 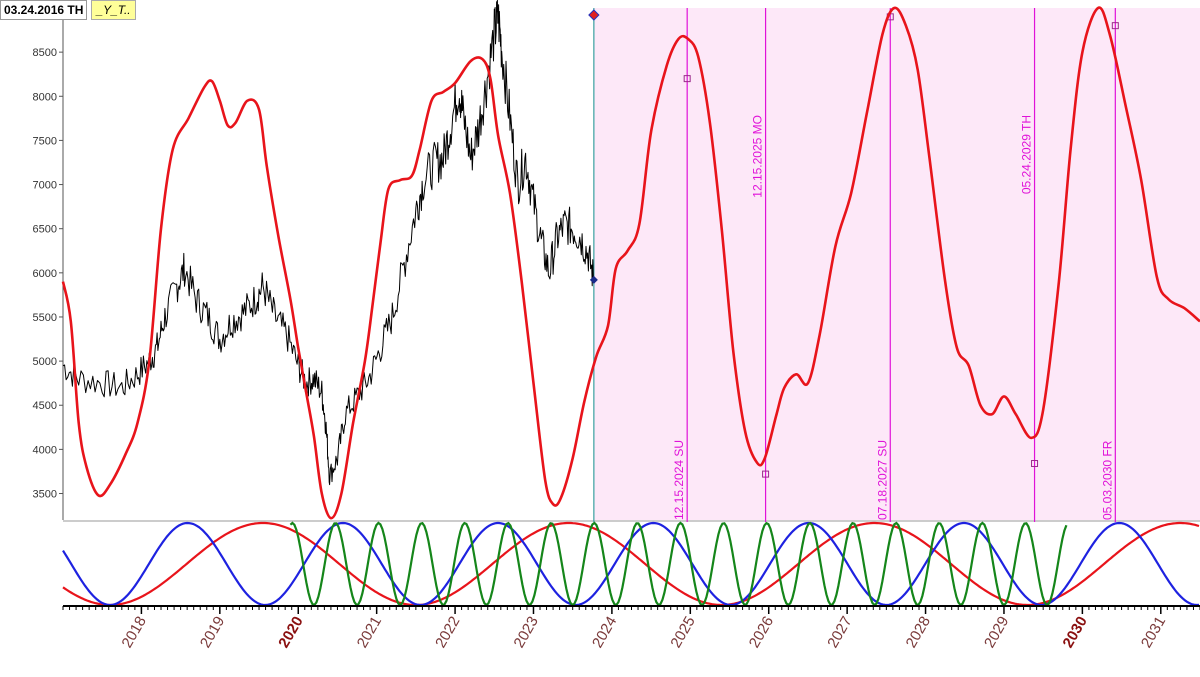 What do you see at coordinates (758, 156) in the screenshot?
I see `turning-point-label: 12.15.2025 MO` at bounding box center [758, 156].